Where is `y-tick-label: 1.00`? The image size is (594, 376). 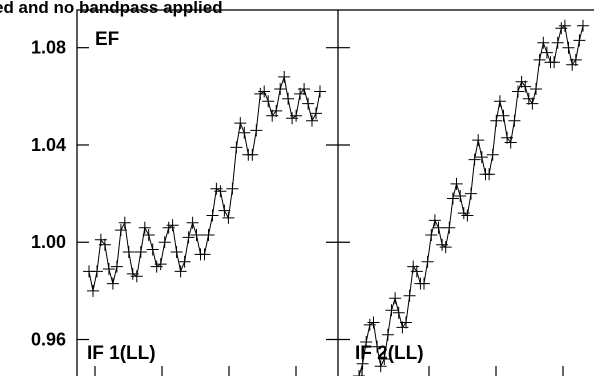
y-tick-label: 1.00 is located at coordinates (48, 242).